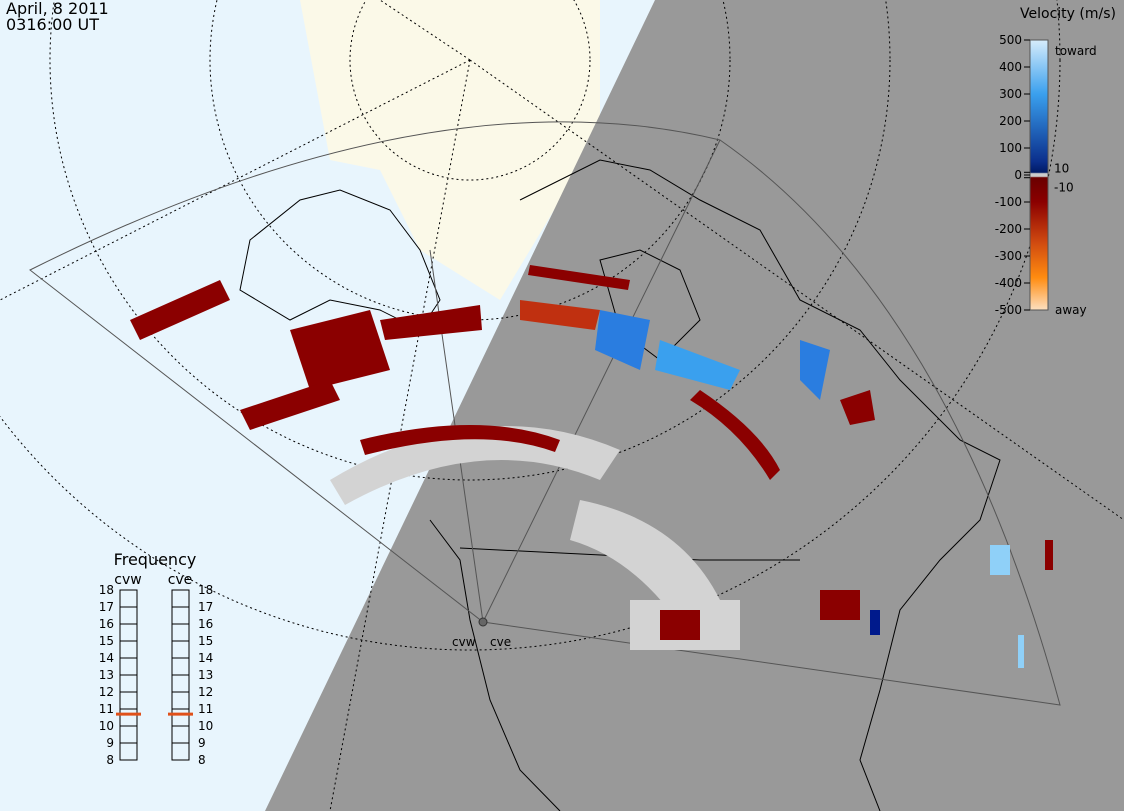  What do you see at coordinates (1008, 202) in the screenshot?
I see `colorbar-label: -100` at bounding box center [1008, 202].